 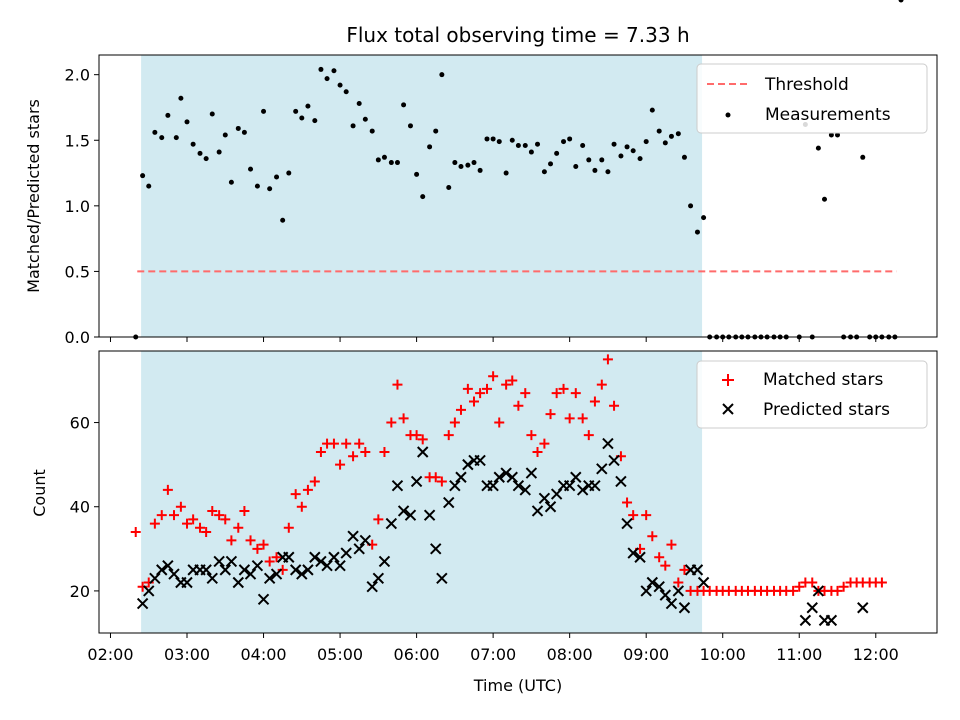 I want to click on legend-threshold-label: Threshold, so click(x=806, y=85).